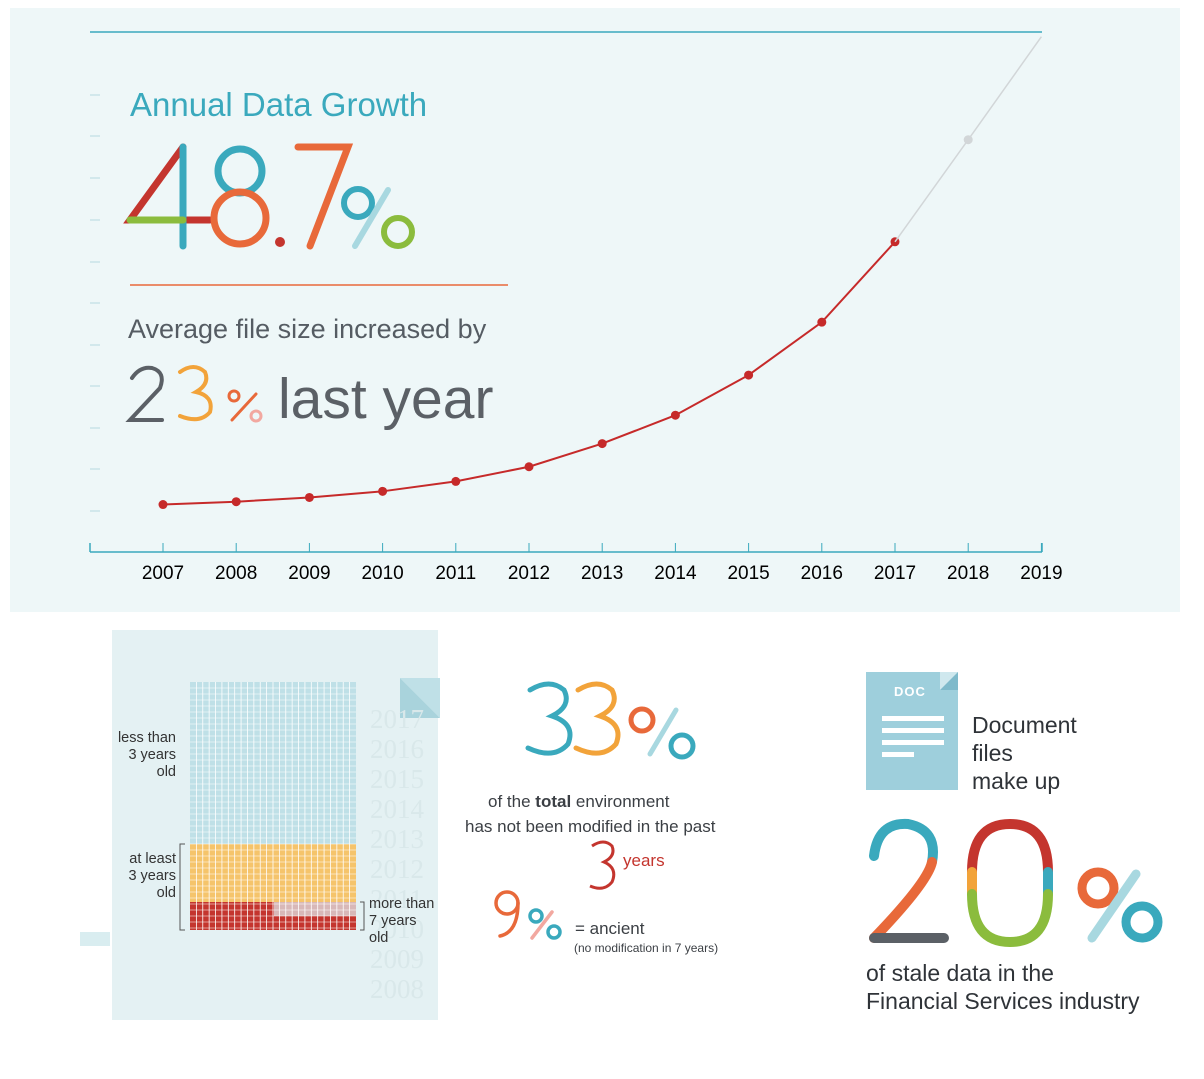 This screenshot has height=1079, width=1204. I want to click on lt3-line1: less than, so click(146, 738).